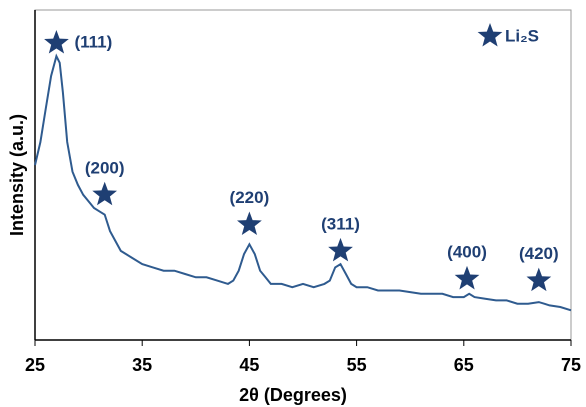 This screenshot has width=586, height=407. I want to click on peak-label: (220), so click(250, 197).